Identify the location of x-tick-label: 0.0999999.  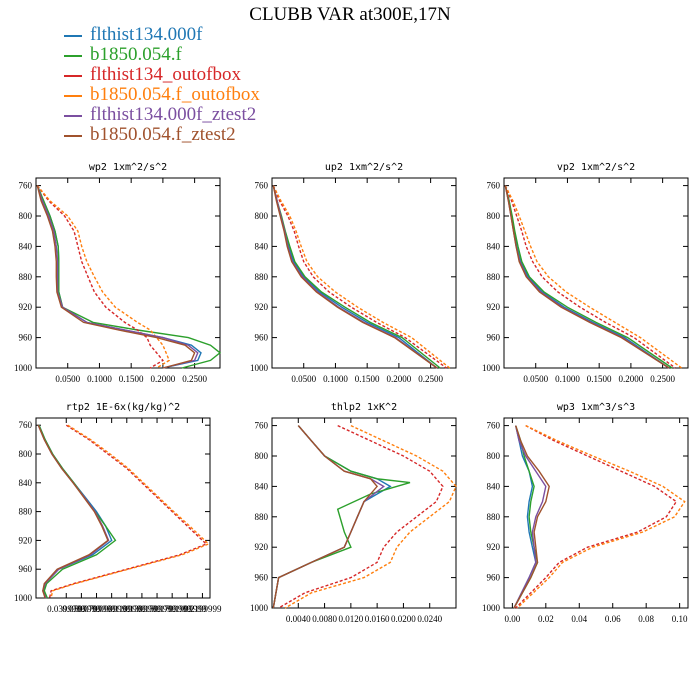
(112, 609).